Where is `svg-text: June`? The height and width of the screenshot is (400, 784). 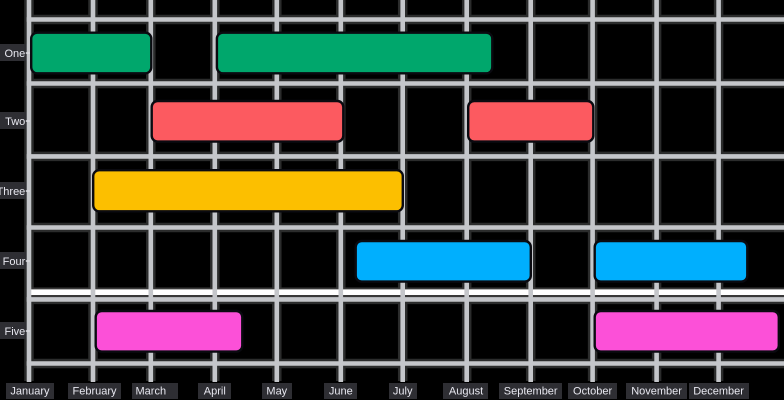 svg-text: June is located at coordinates (341, 392).